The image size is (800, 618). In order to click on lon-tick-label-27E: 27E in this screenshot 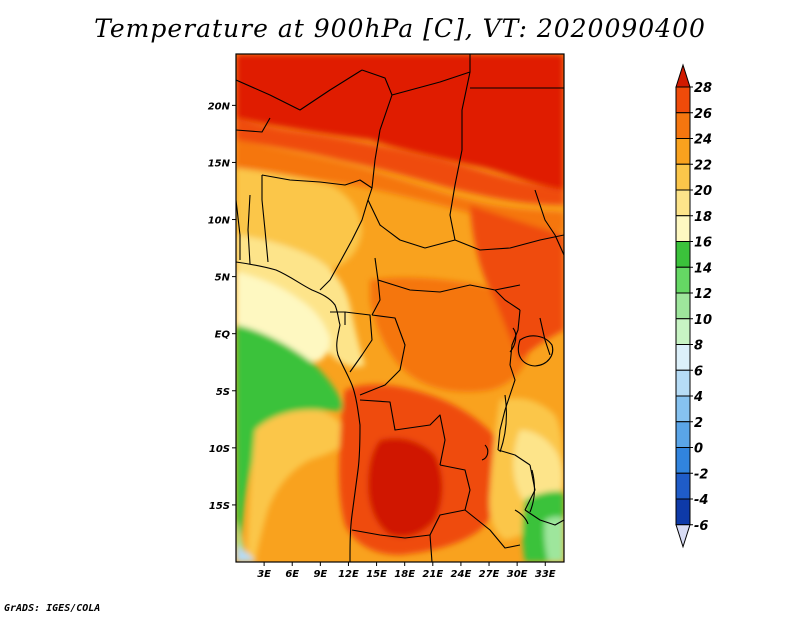, I will do `click(489, 574)`.